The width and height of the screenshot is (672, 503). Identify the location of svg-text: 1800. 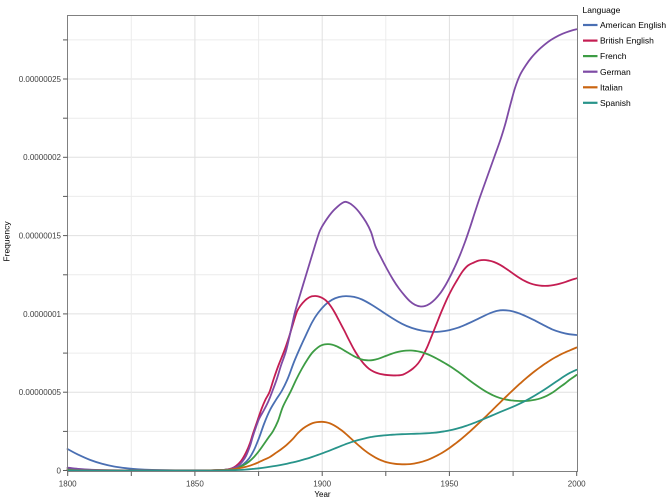
(68, 484).